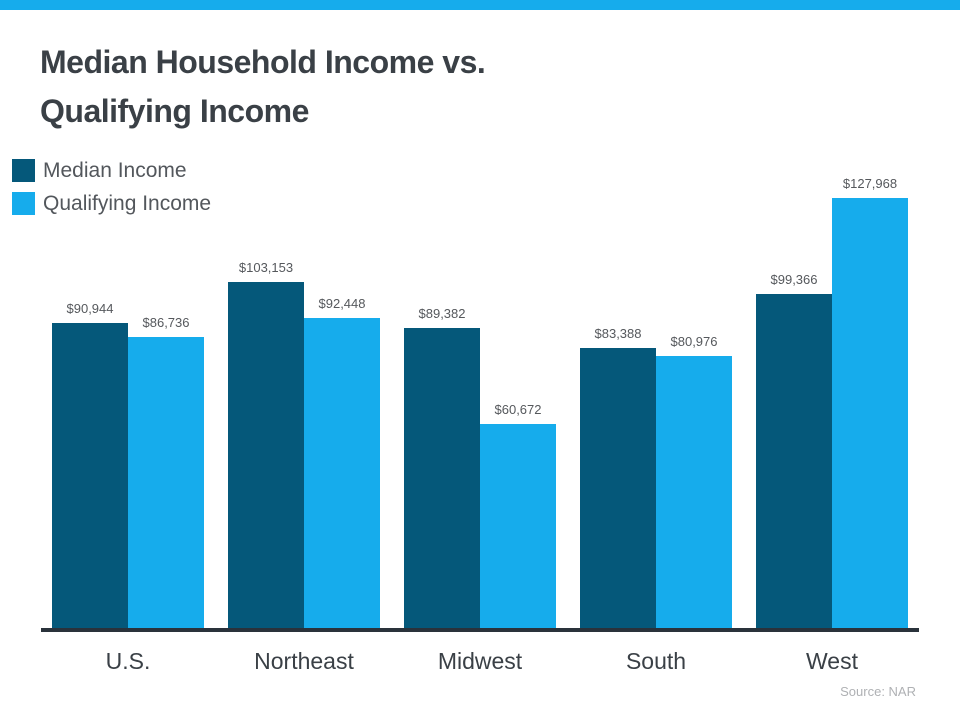  I want to click on bar-column: $80,976, so click(694, 481).